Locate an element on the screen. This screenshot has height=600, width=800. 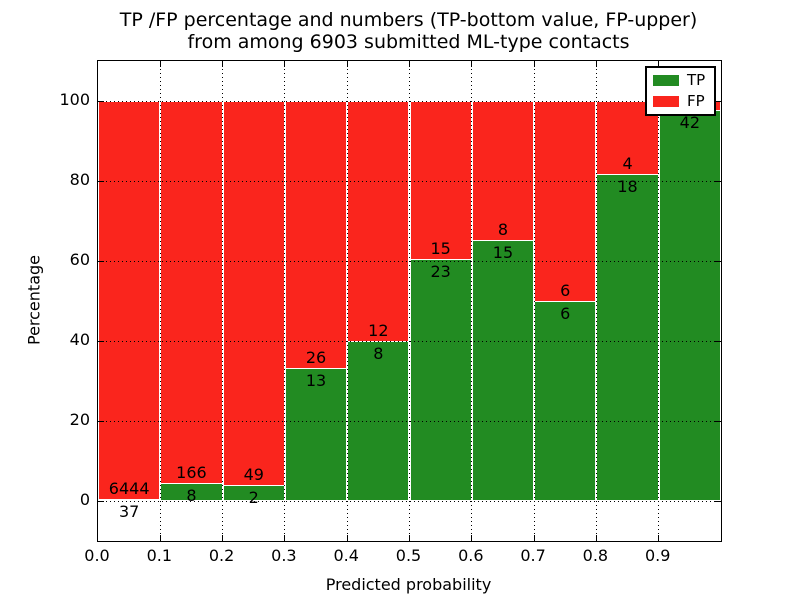
y-tick-label: 20 is located at coordinates (79, 419).